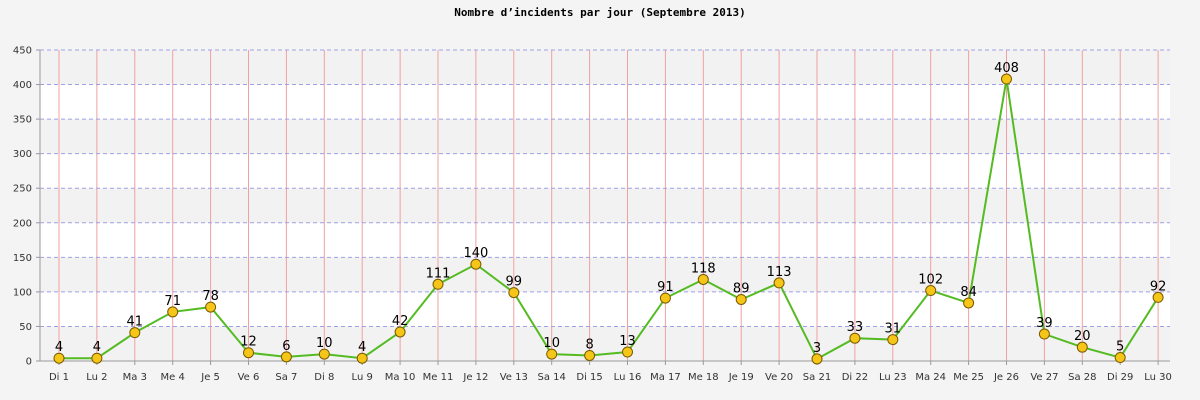  I want to click on x-tick-label: Je 26, so click(1006, 377).